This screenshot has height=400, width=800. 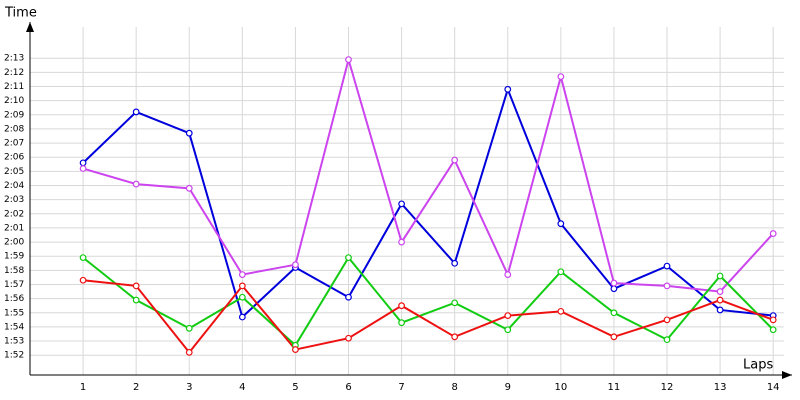 What do you see at coordinates (14, 73) in the screenshot?
I see `y-tick-label: 2:12` at bounding box center [14, 73].